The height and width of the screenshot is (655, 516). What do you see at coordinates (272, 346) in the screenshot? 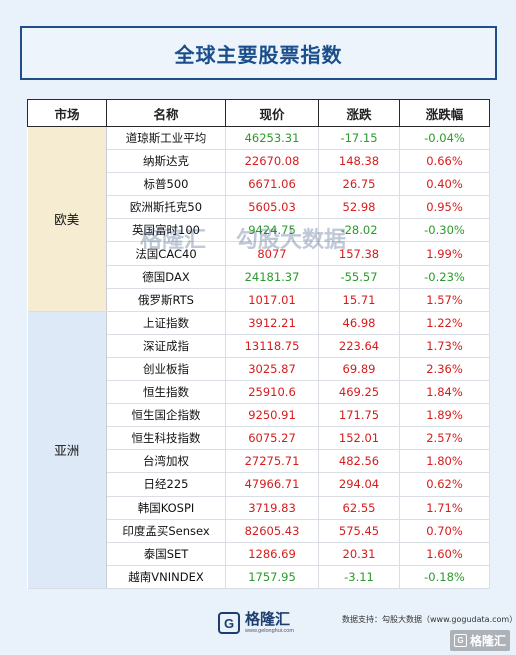
I see `index-price: 13118.75` at bounding box center [272, 346].